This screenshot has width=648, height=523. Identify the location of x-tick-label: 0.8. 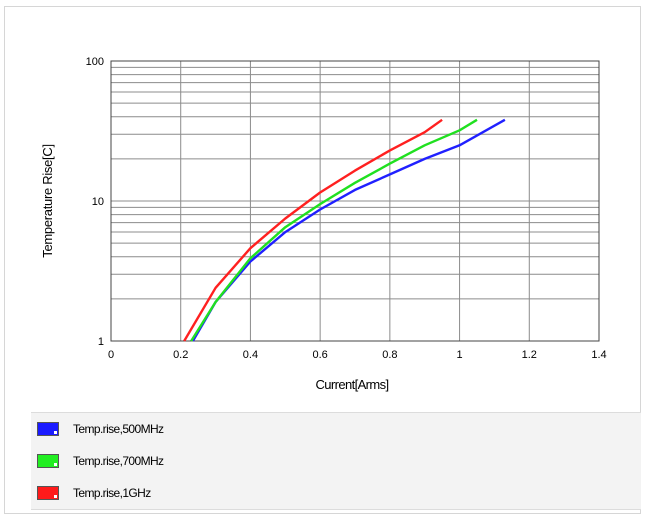
(389, 355).